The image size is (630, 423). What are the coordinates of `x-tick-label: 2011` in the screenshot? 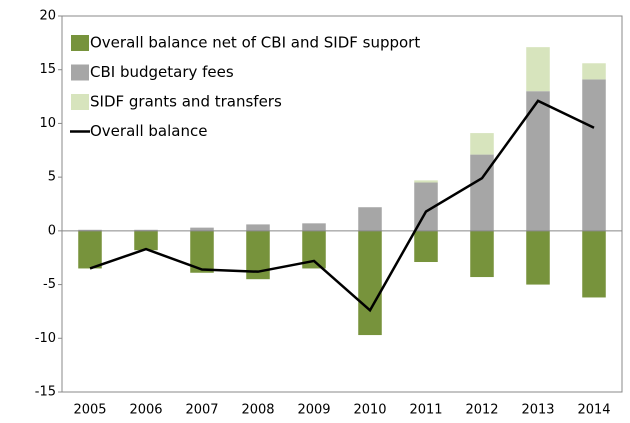 It's located at (425, 410).